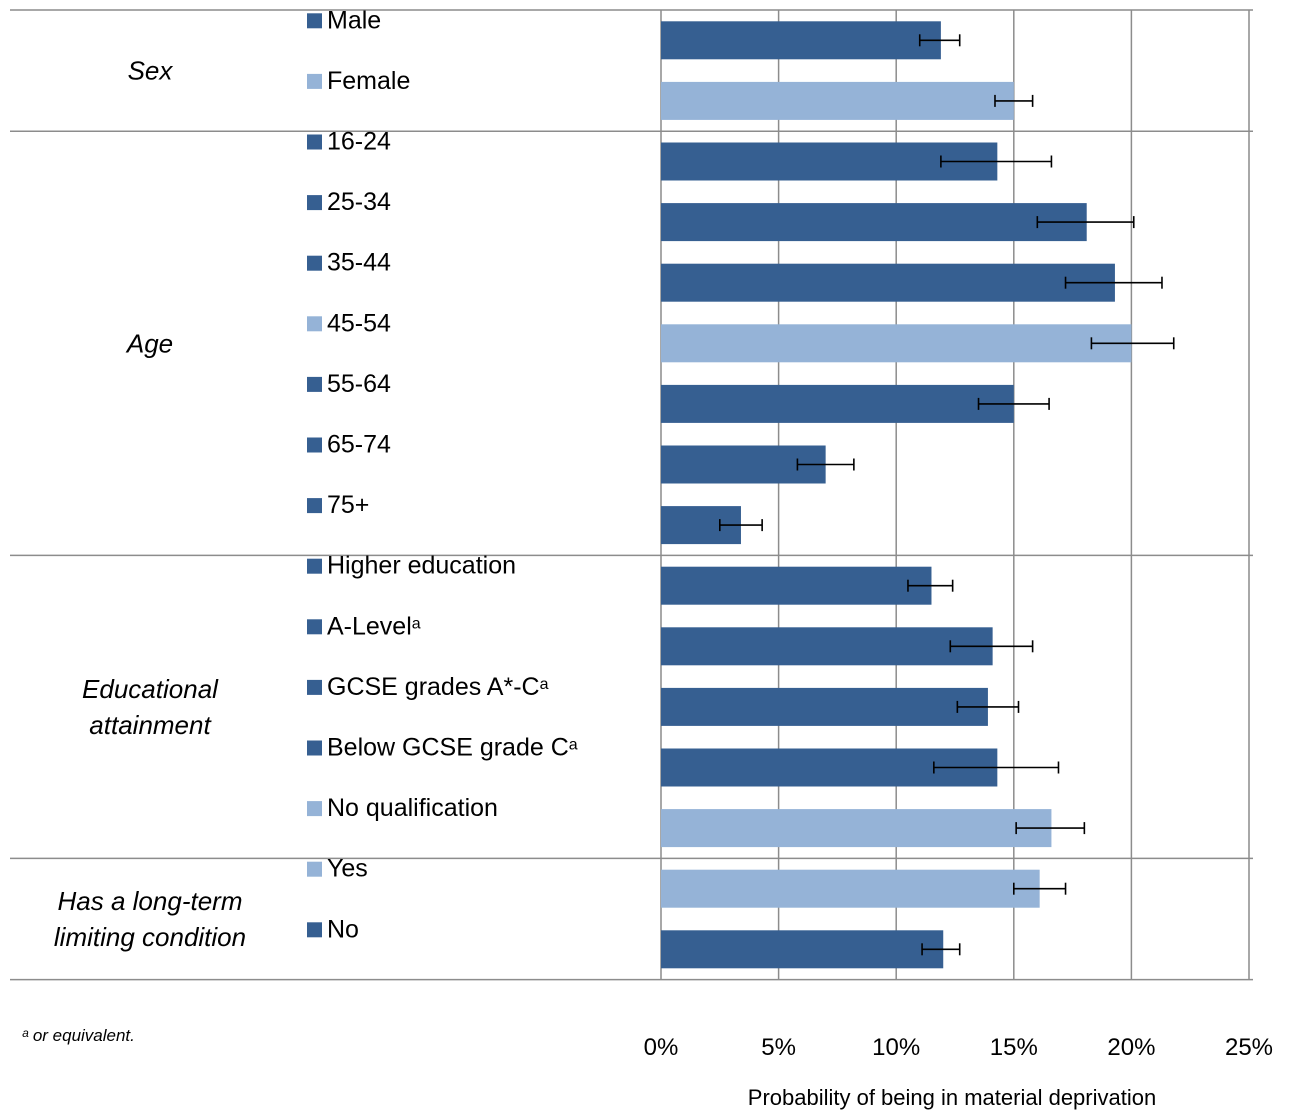 The height and width of the screenshot is (1111, 1295). Describe the element at coordinates (78, 1035) in the screenshot. I see `footnote: ᵃ or equivalent.` at that location.